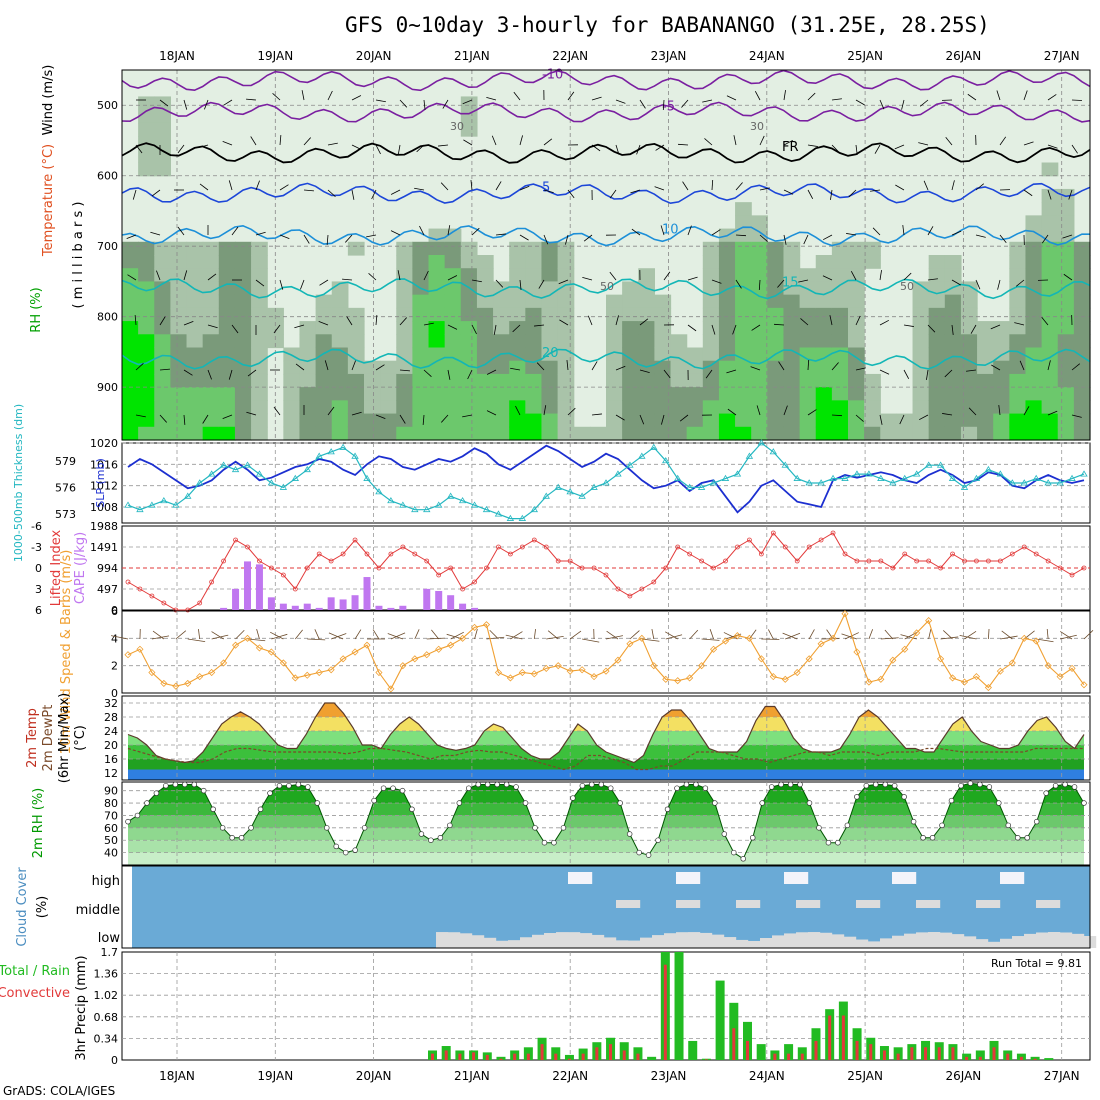  What do you see at coordinates (789, 1056) in the screenshot?
I see `precip-conv-bar` at bounding box center [789, 1056].